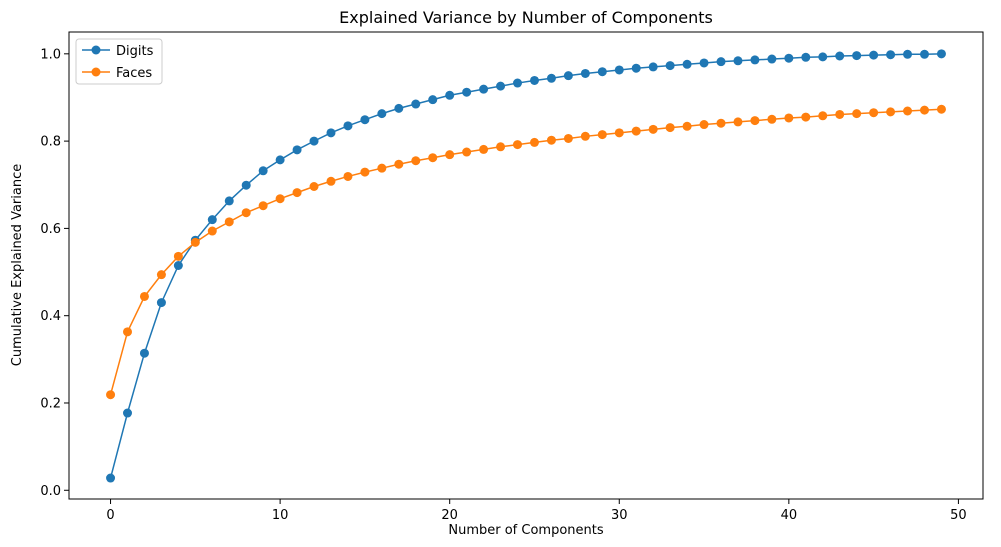  Describe the element at coordinates (50, 142) in the screenshot. I see `y-tick-label: 0.8` at that location.